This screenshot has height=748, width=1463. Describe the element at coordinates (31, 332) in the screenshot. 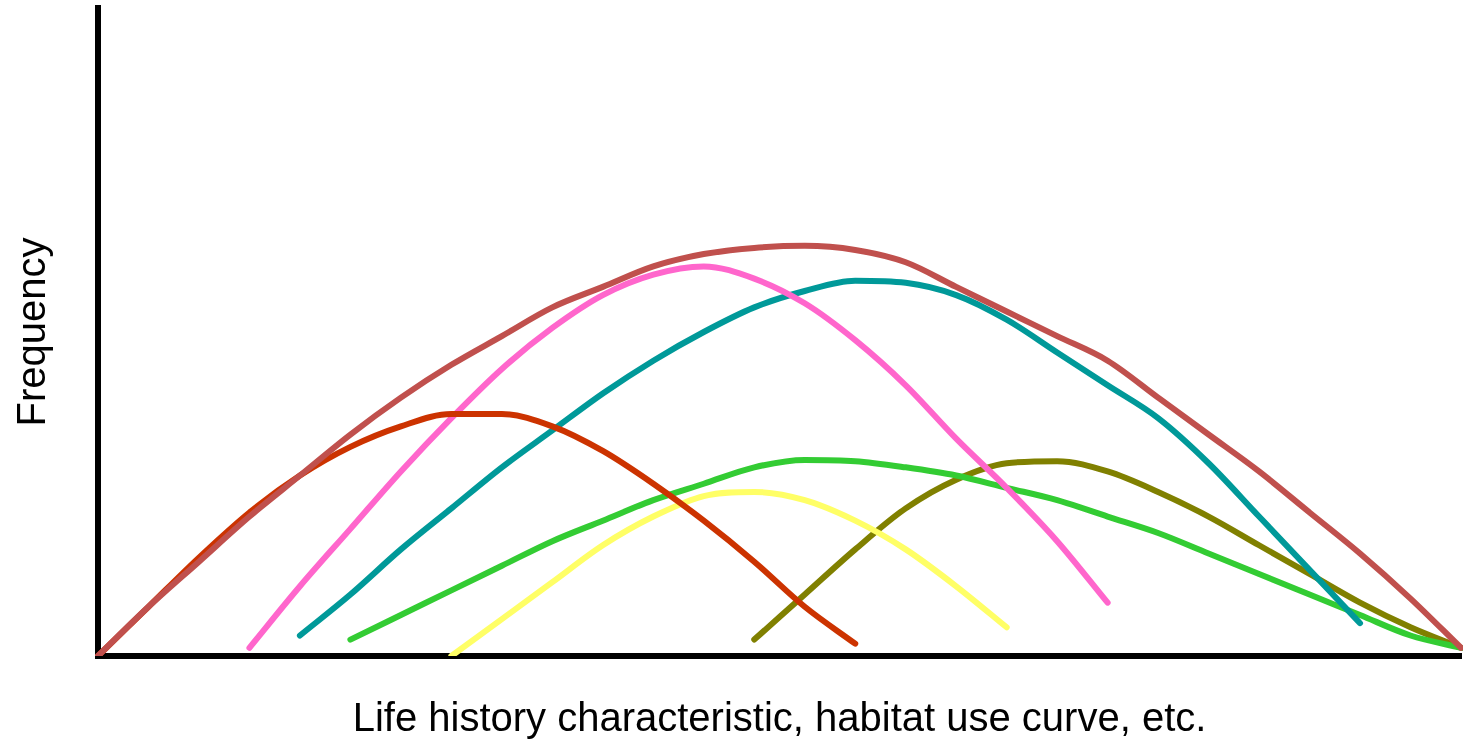

I see `y-axis-title: Frequency` at that location.